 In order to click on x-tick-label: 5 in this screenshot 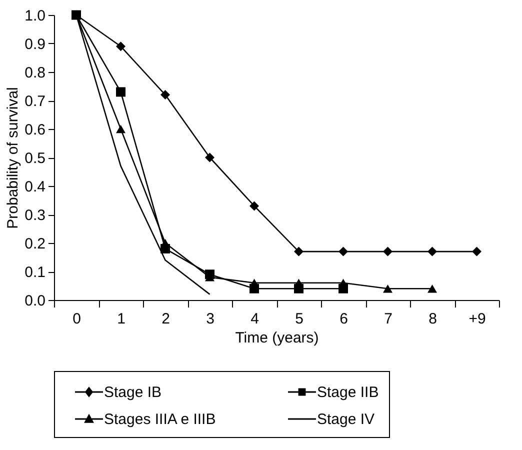, I will do `click(299, 319)`.